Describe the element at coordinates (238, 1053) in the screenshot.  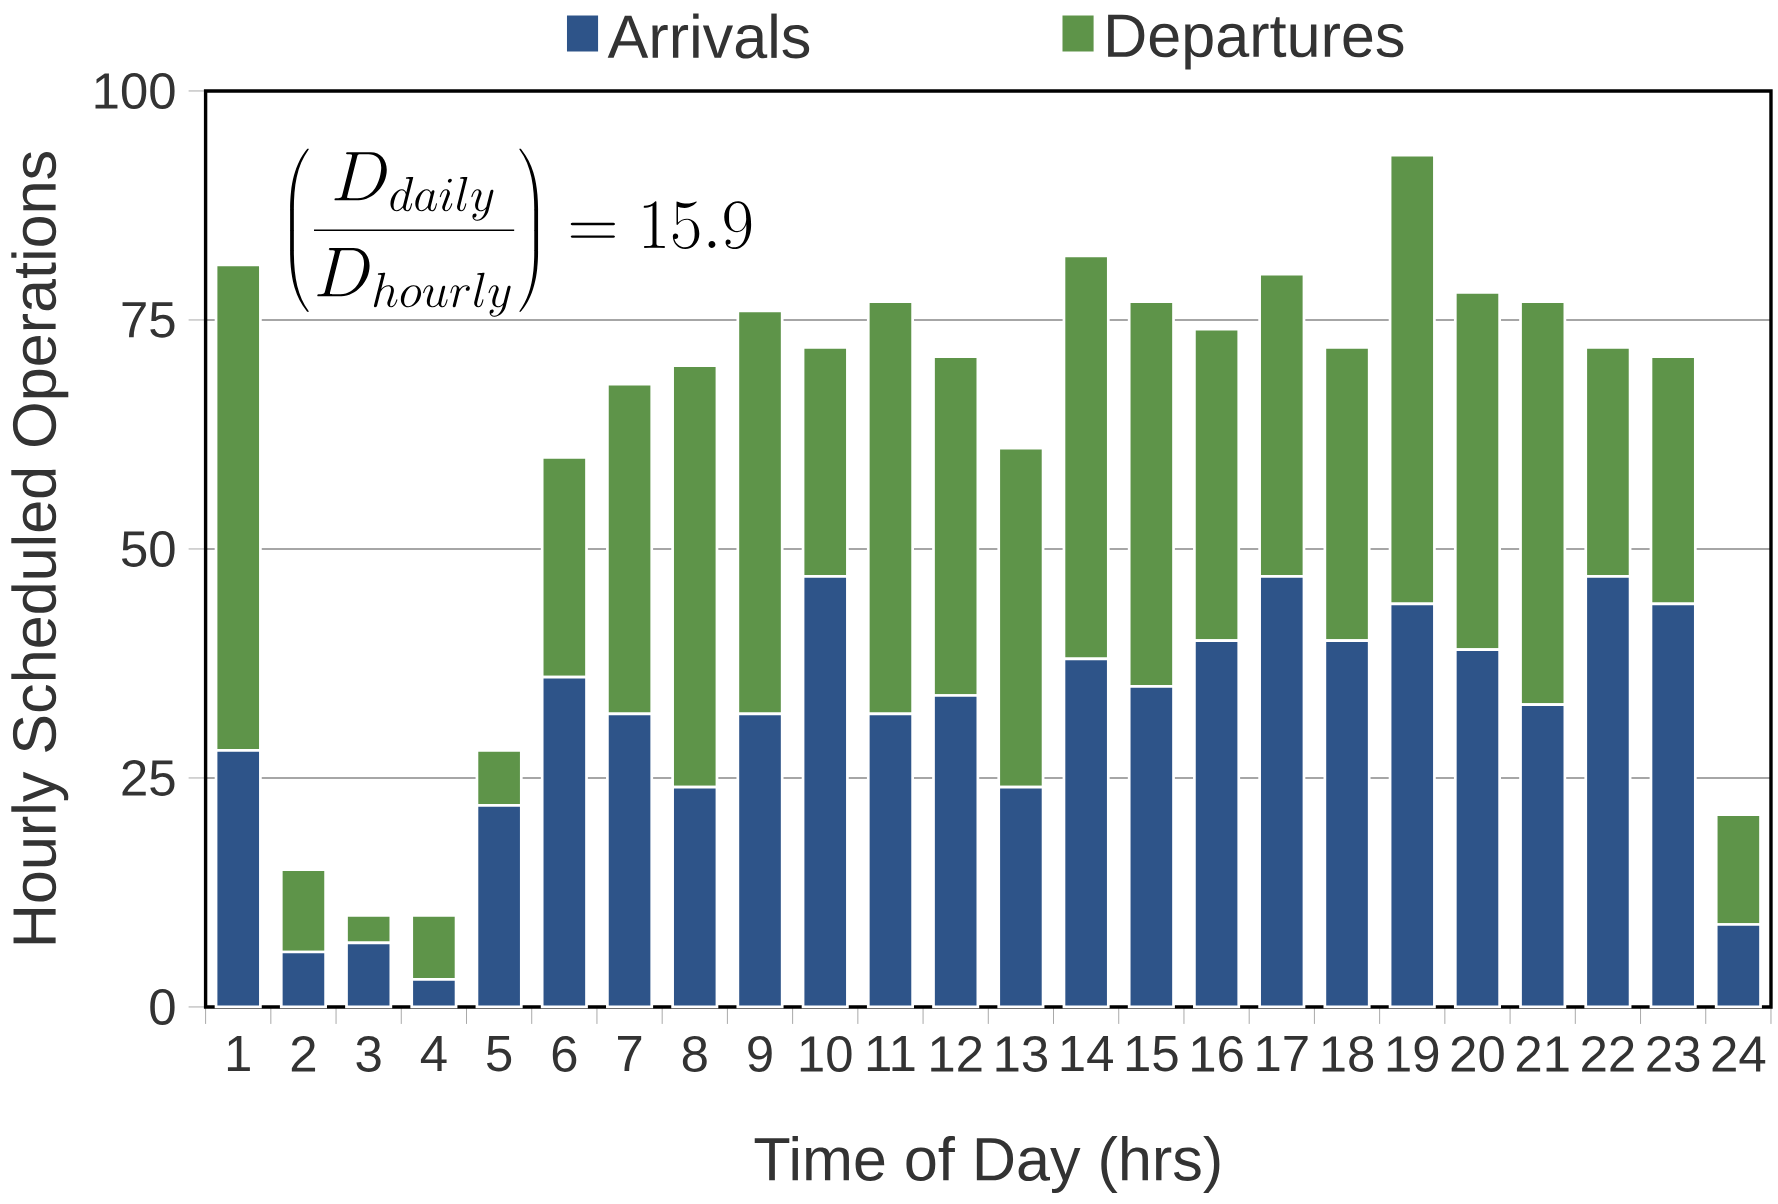
I see `x-tick-label: 1` at that location.